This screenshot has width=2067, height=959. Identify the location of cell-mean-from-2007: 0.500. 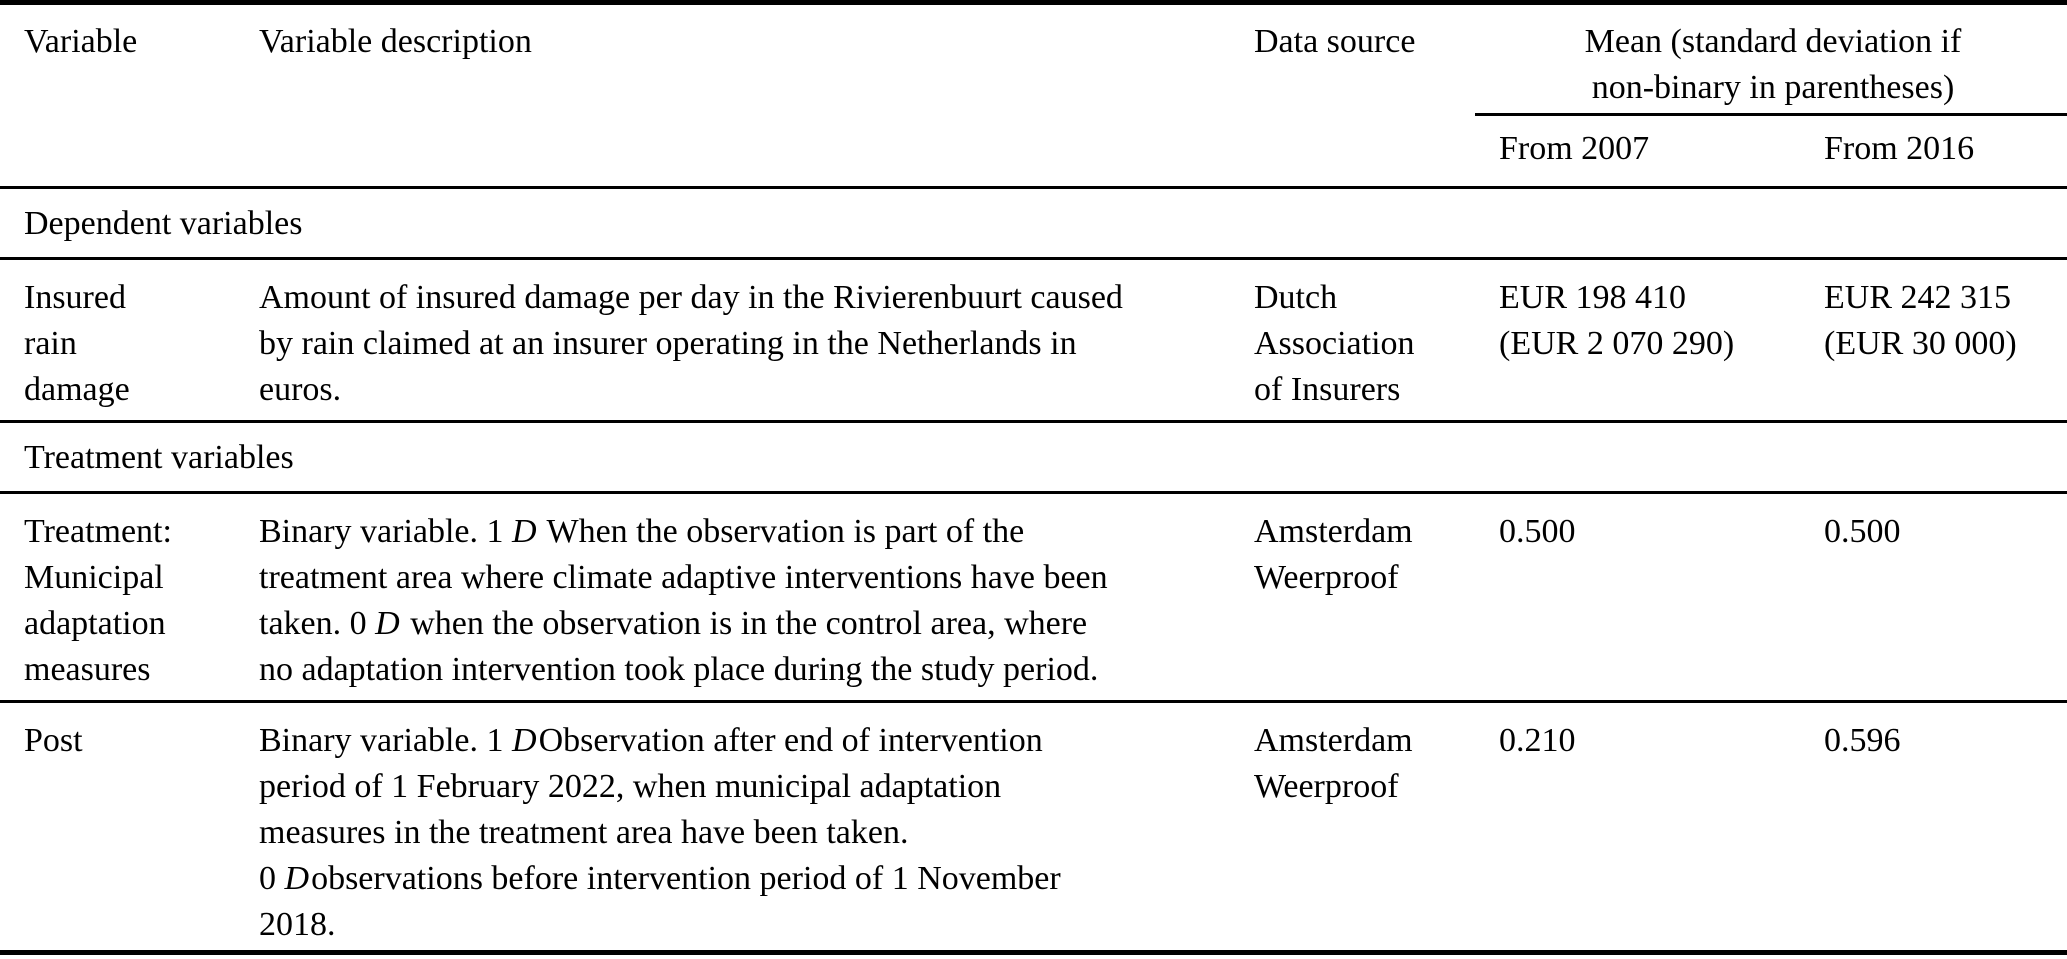
(1637, 597).